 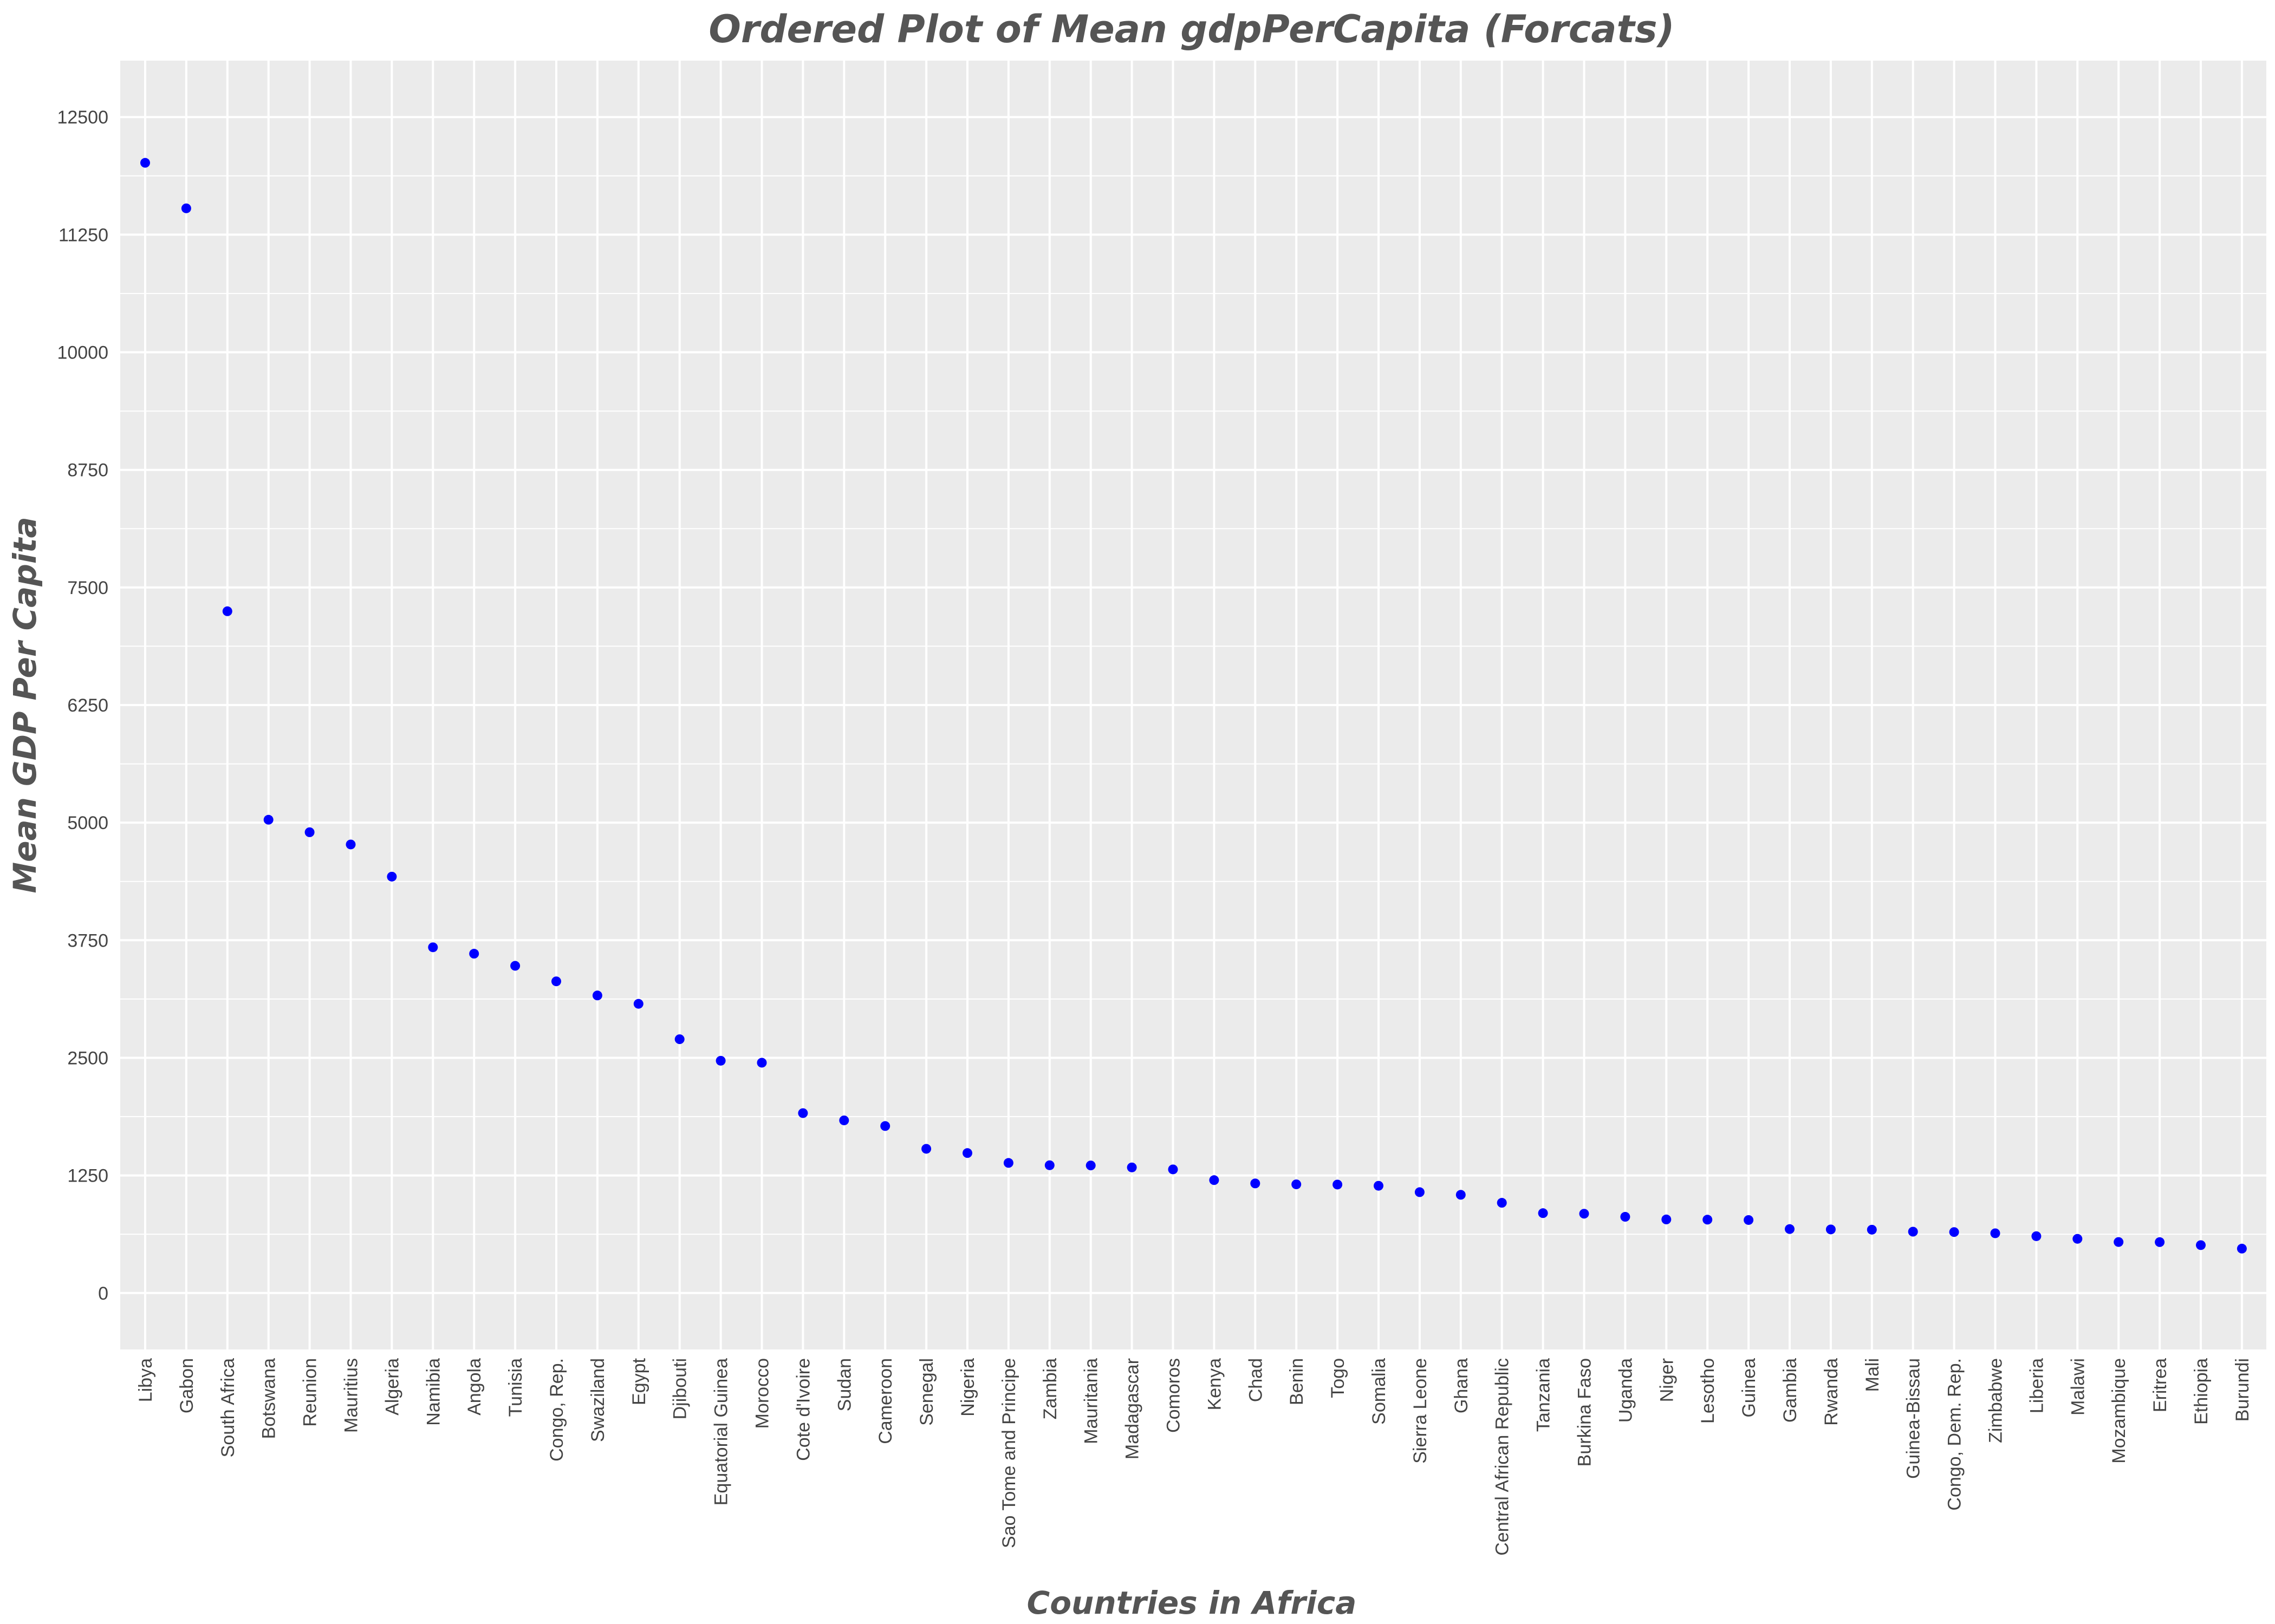 What do you see at coordinates (87, 823) in the screenshot?
I see `y-tick-label: 5000` at bounding box center [87, 823].